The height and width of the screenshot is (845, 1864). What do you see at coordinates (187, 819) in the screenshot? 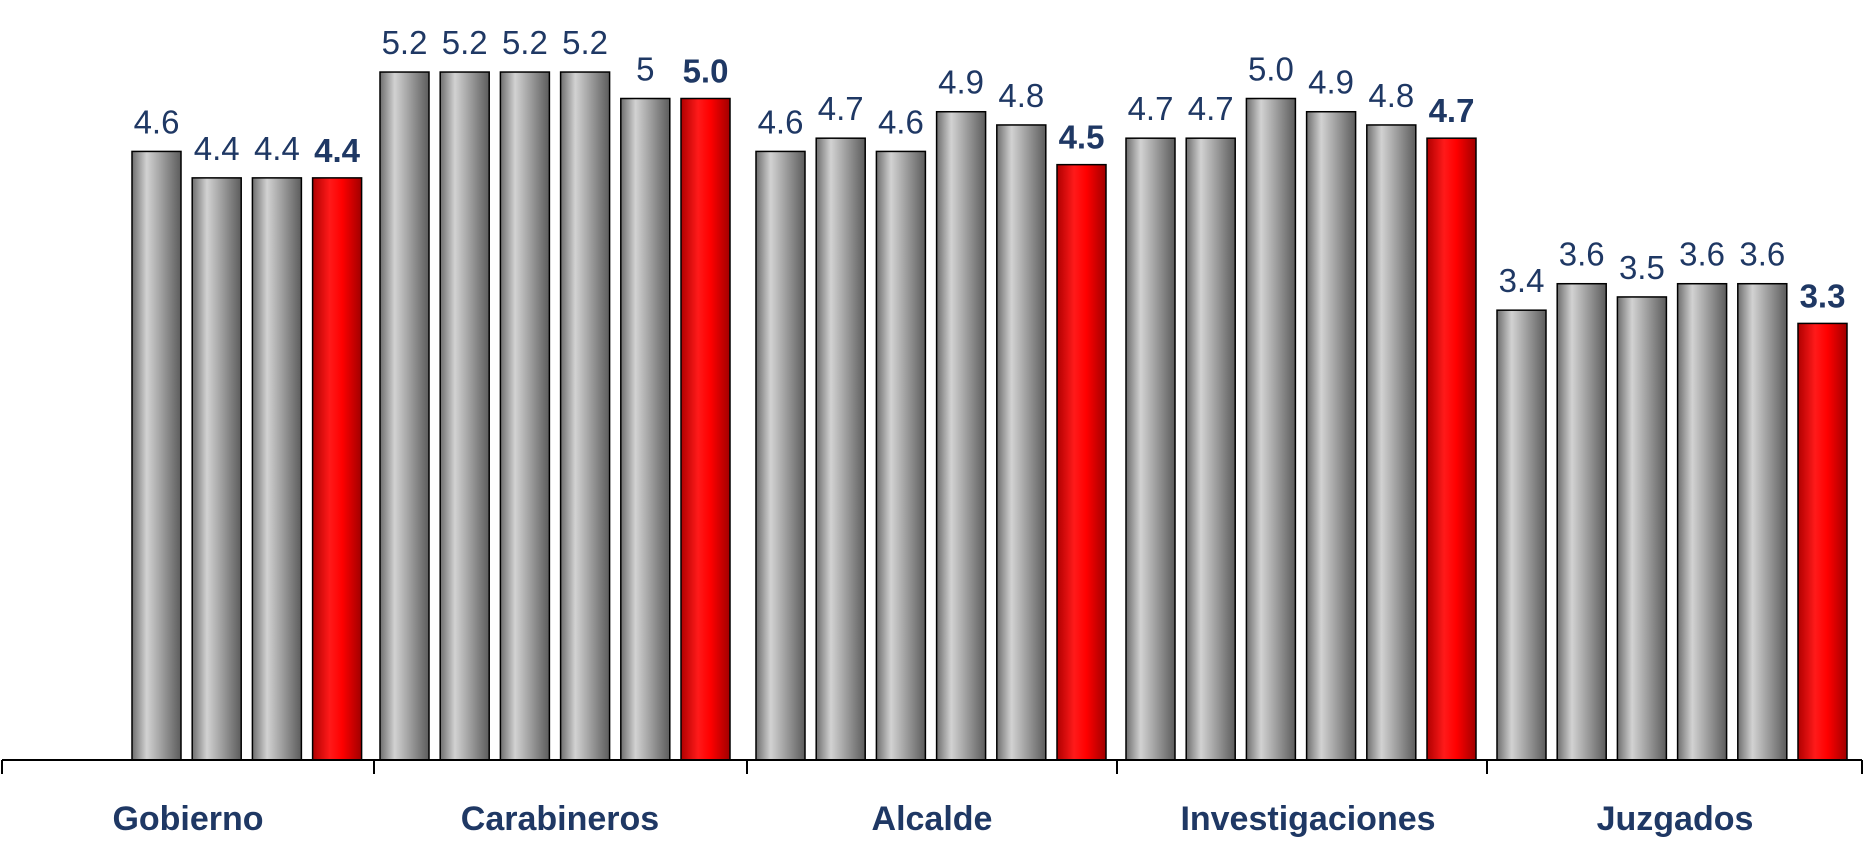
I see `category-label-gobierno: Gobierno` at bounding box center [187, 819].